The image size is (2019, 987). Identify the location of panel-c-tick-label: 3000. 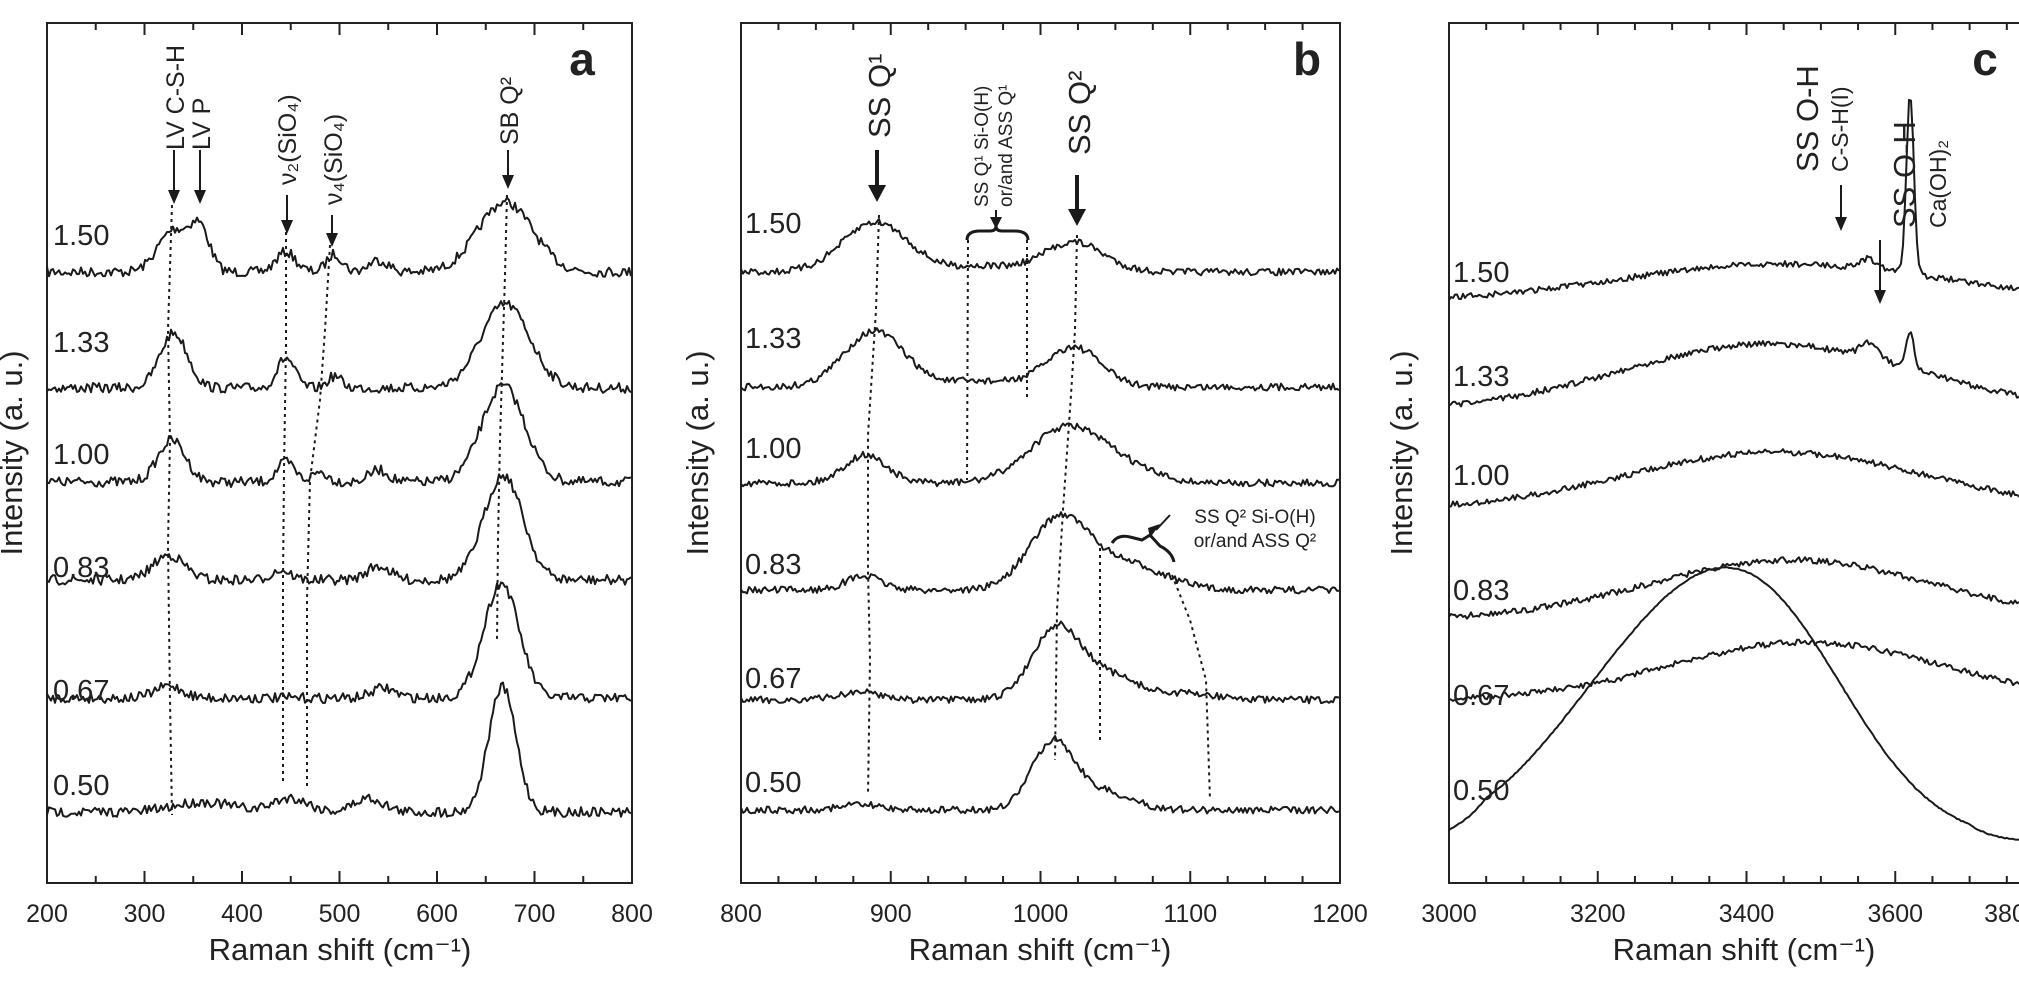
(1449, 914).